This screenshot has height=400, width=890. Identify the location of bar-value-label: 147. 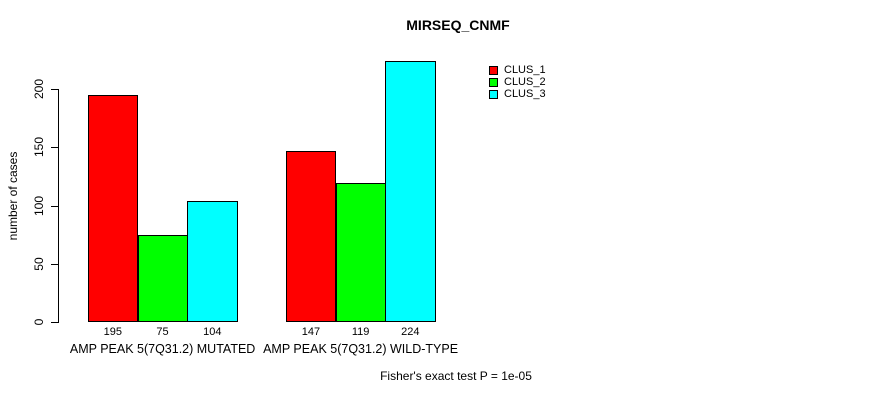
(311, 332).